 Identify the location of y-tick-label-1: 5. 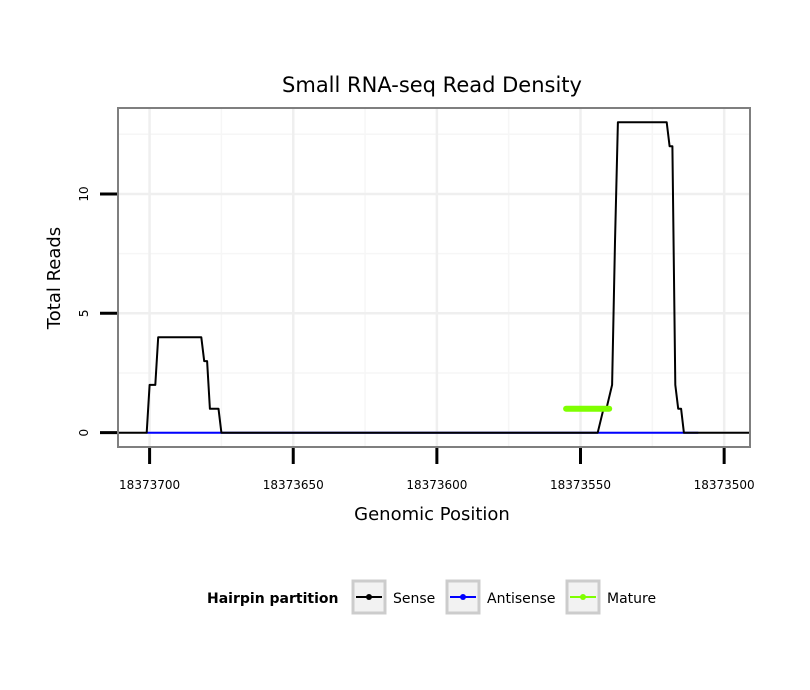
(84, 313).